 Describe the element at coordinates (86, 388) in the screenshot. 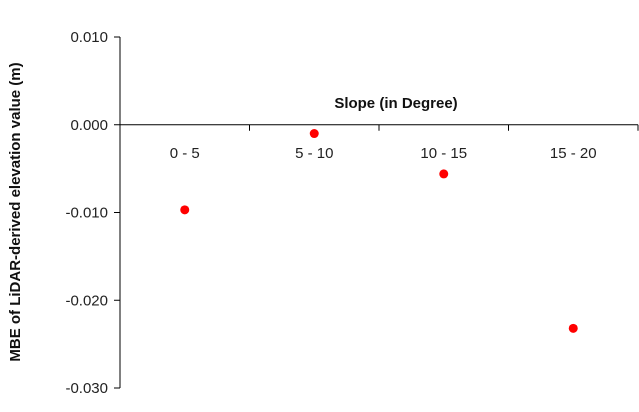

I see `y-tick-label: -0.030` at that location.